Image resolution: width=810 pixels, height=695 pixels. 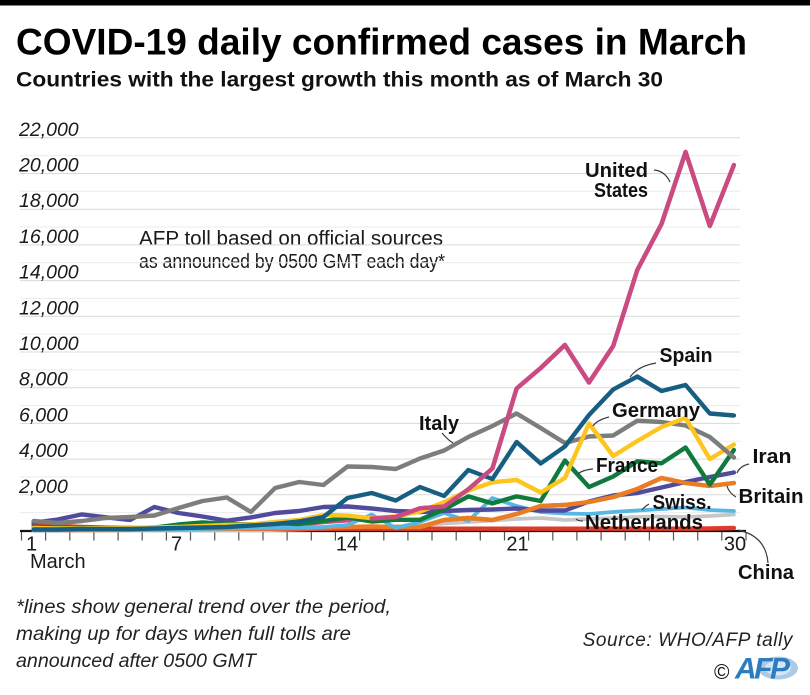 I want to click on svg-text: 2,000, so click(x=43, y=487).